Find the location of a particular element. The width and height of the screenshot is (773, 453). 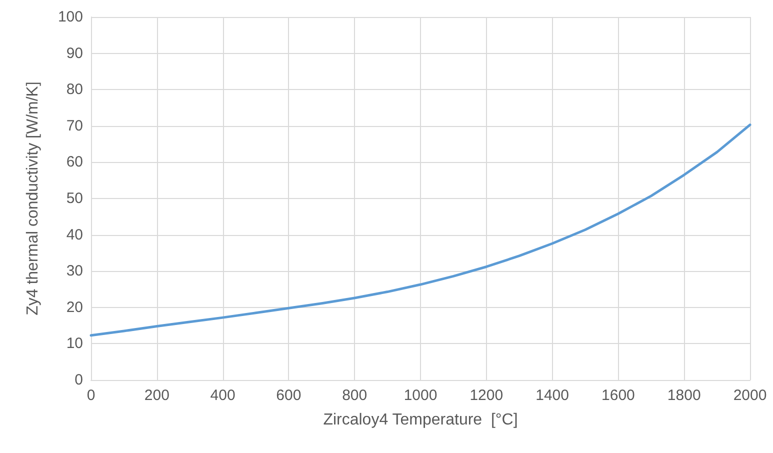

x-tick-label: 1600 is located at coordinates (618, 395).